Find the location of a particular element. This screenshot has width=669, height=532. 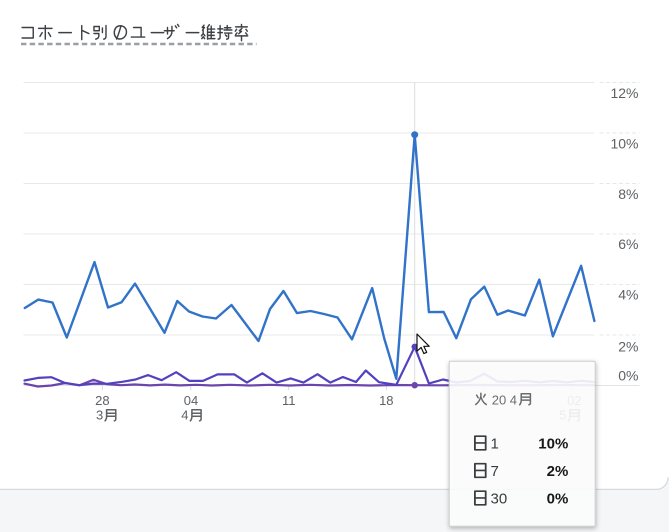

svg-text: 4% is located at coordinates (628, 295).